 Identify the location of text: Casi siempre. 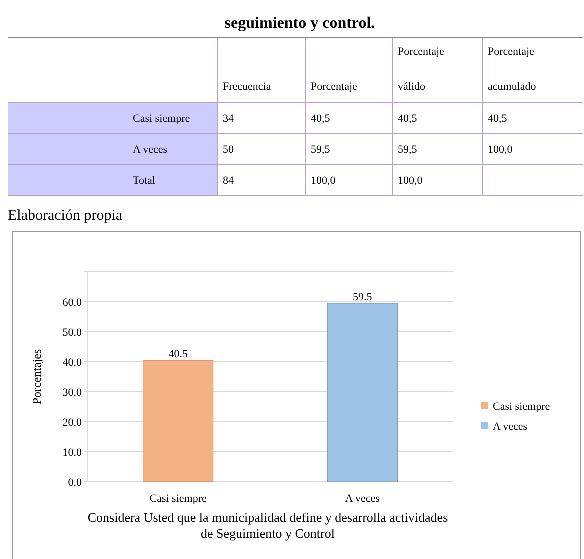
(161, 119).